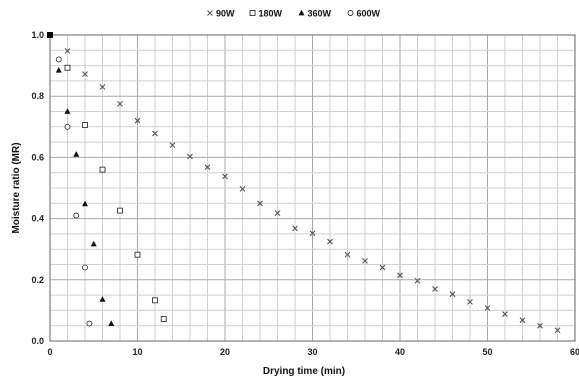  I want to click on legend: 90W 180W 360W 600W, so click(294, 14).